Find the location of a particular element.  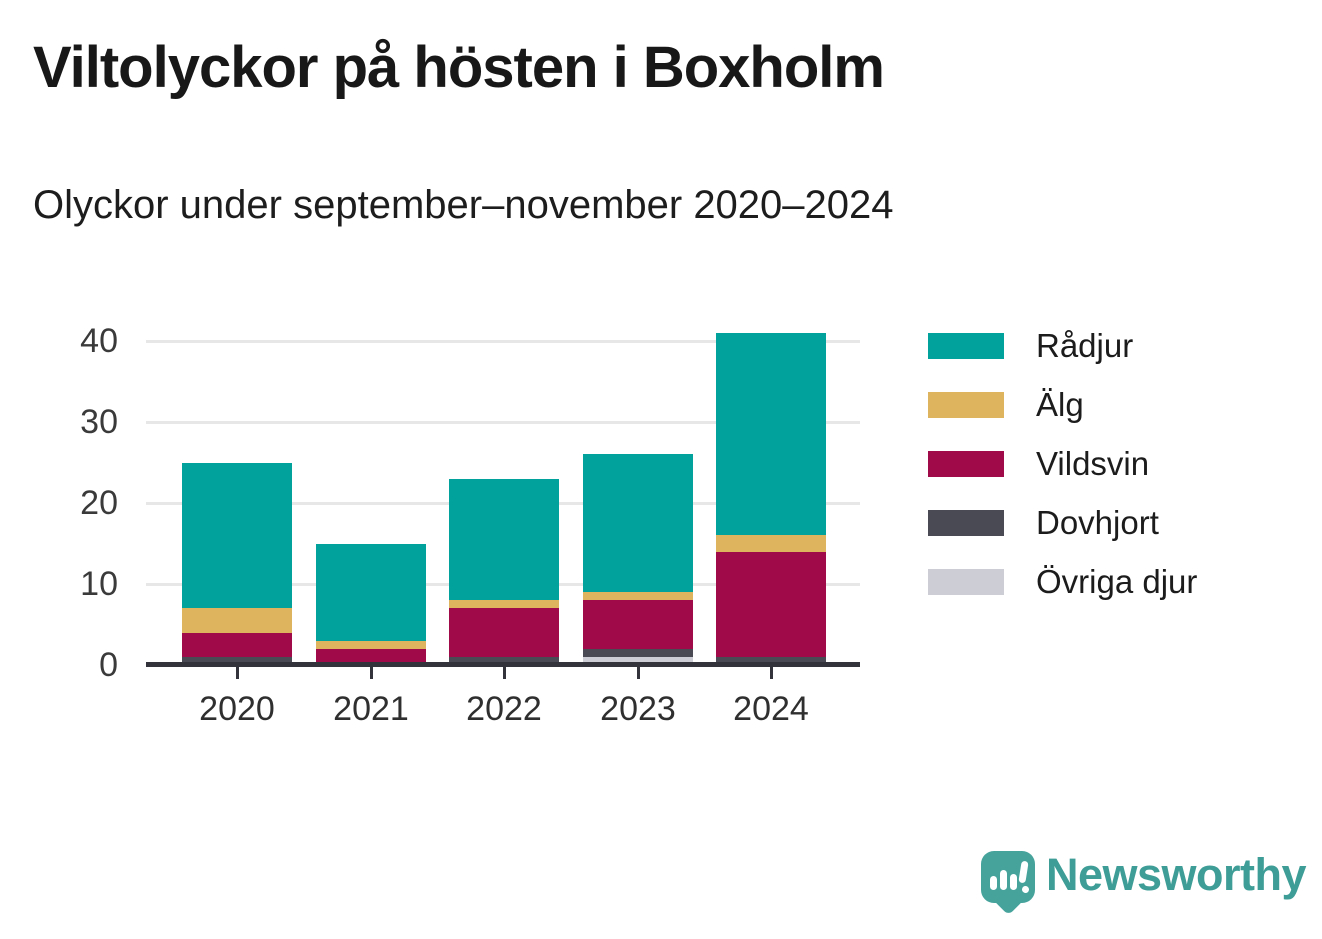

bar-2024 is located at coordinates (771, 498).